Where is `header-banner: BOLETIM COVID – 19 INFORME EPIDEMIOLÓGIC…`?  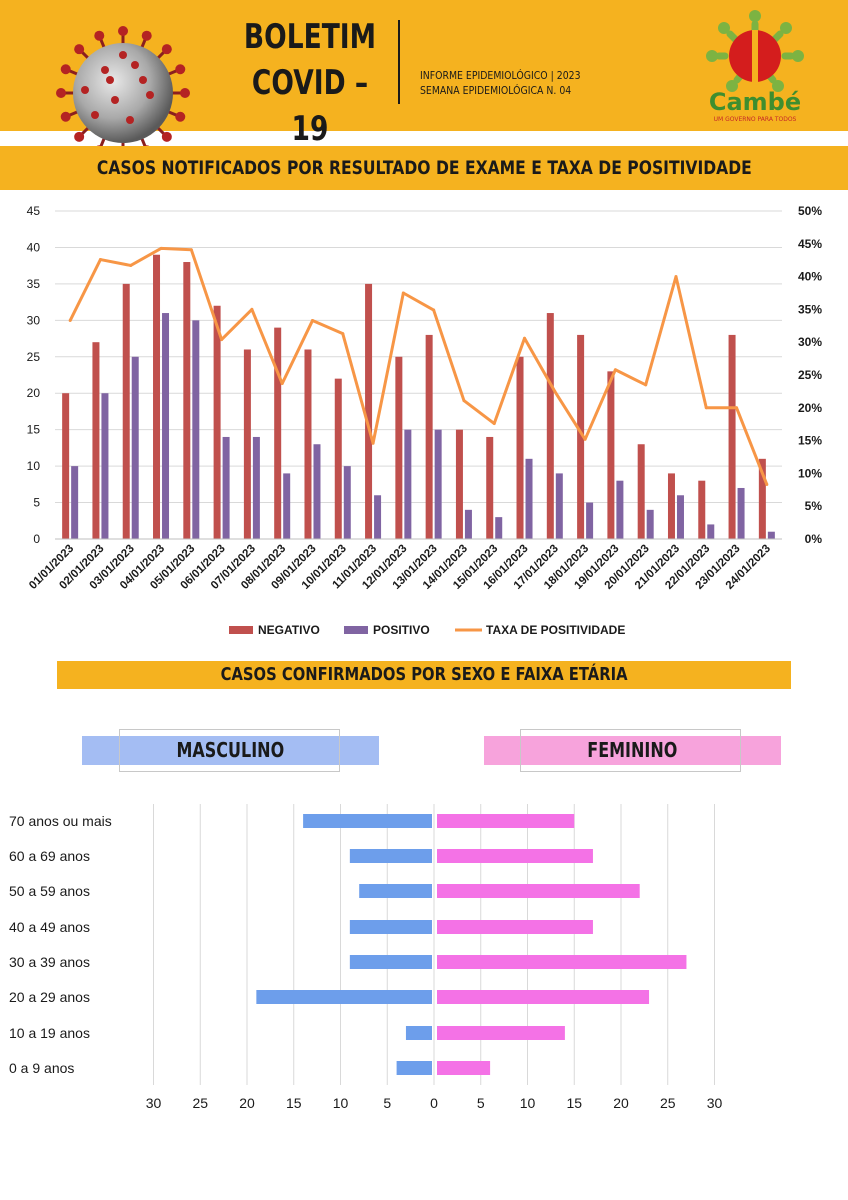
header-banner: BOLETIM COVID – 19 INFORME EPIDEMIOLÓGIC… is located at coordinates (424, 80).